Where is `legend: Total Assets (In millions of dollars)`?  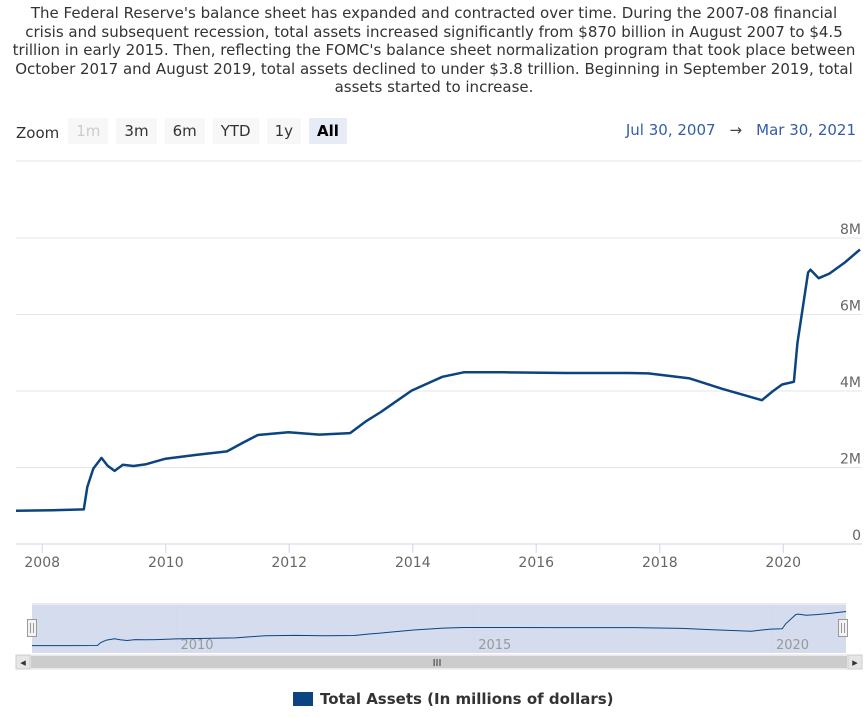 legend: Total Assets (In millions of dollars) is located at coordinates (453, 699).